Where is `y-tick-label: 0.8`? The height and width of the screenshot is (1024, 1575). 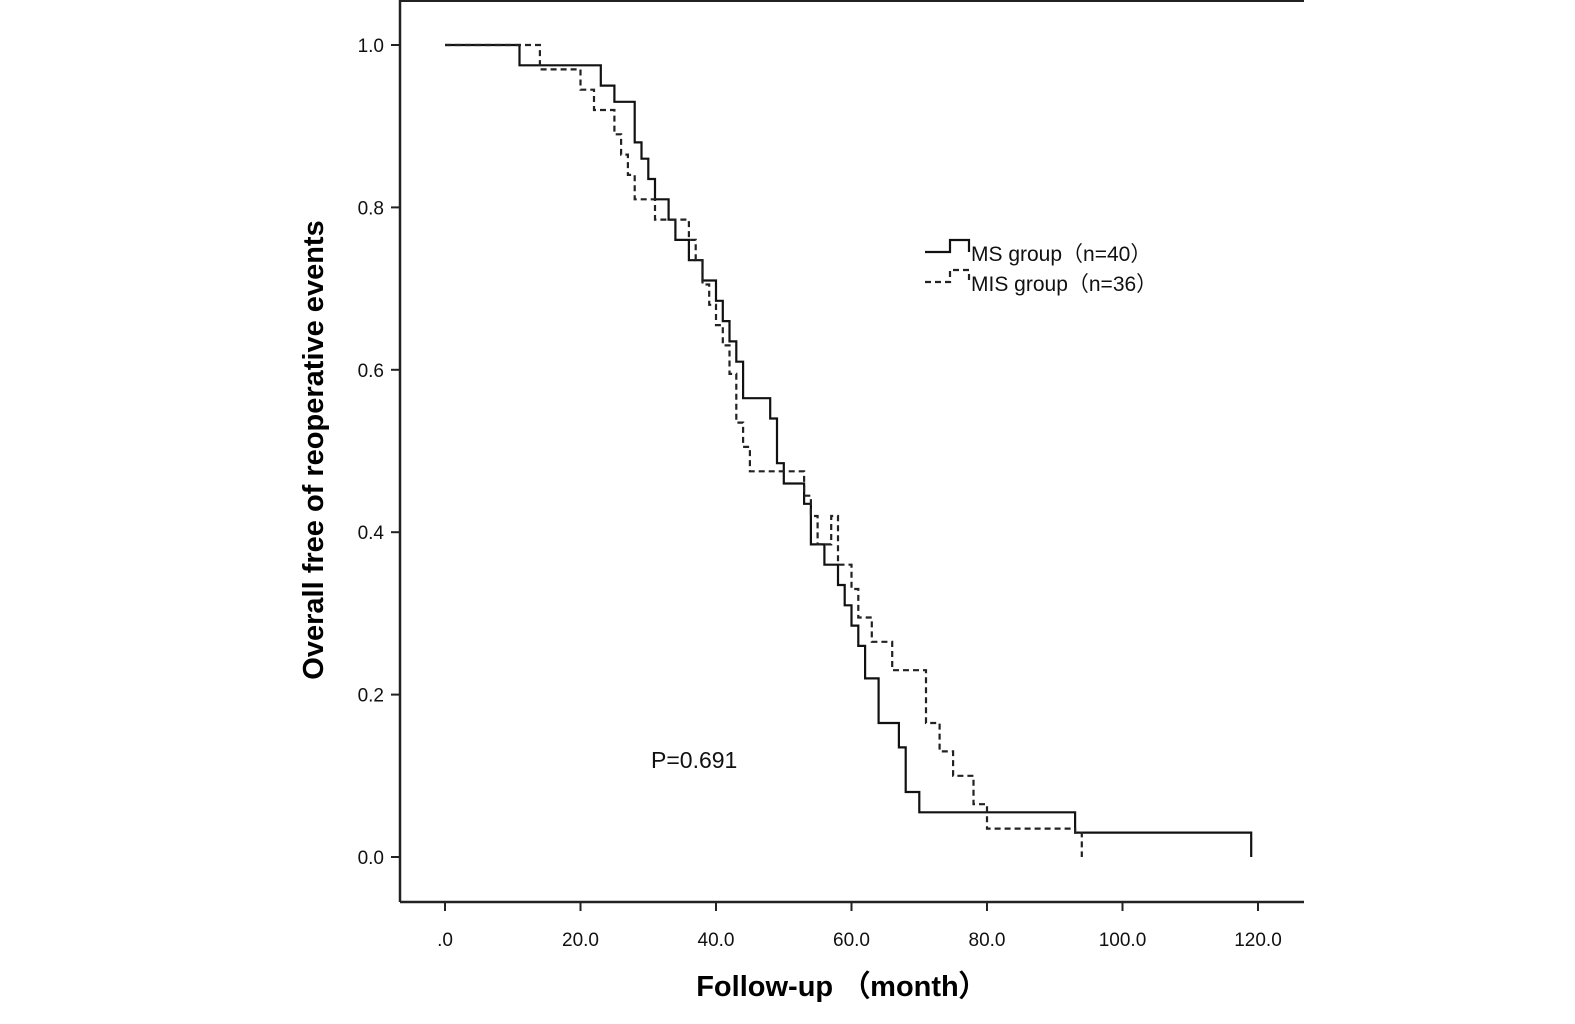 y-tick-label: 0.8 is located at coordinates (371, 208).